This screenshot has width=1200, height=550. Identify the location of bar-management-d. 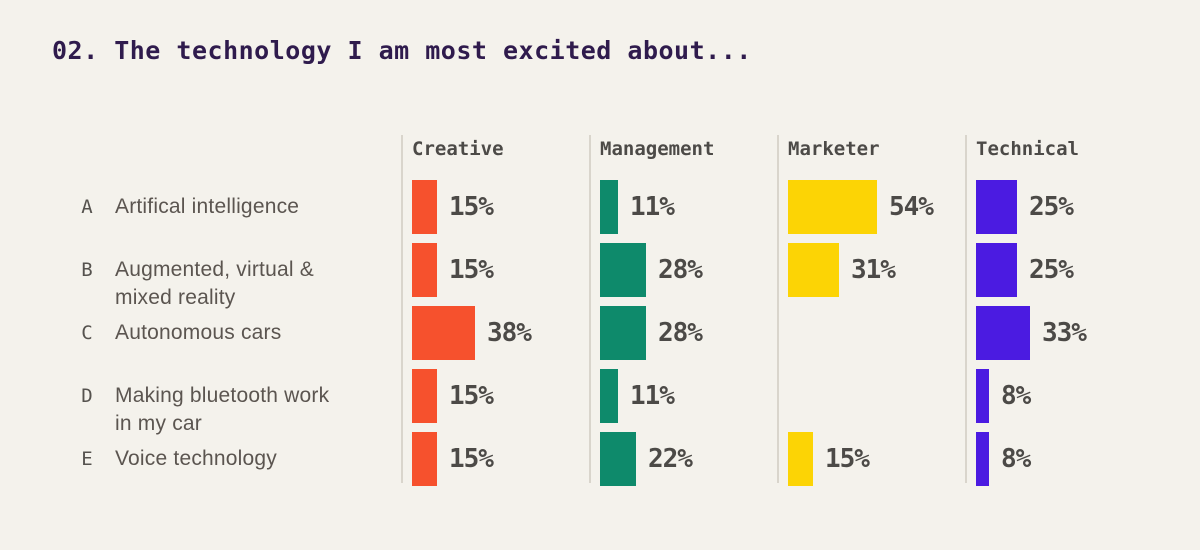
(609, 396).